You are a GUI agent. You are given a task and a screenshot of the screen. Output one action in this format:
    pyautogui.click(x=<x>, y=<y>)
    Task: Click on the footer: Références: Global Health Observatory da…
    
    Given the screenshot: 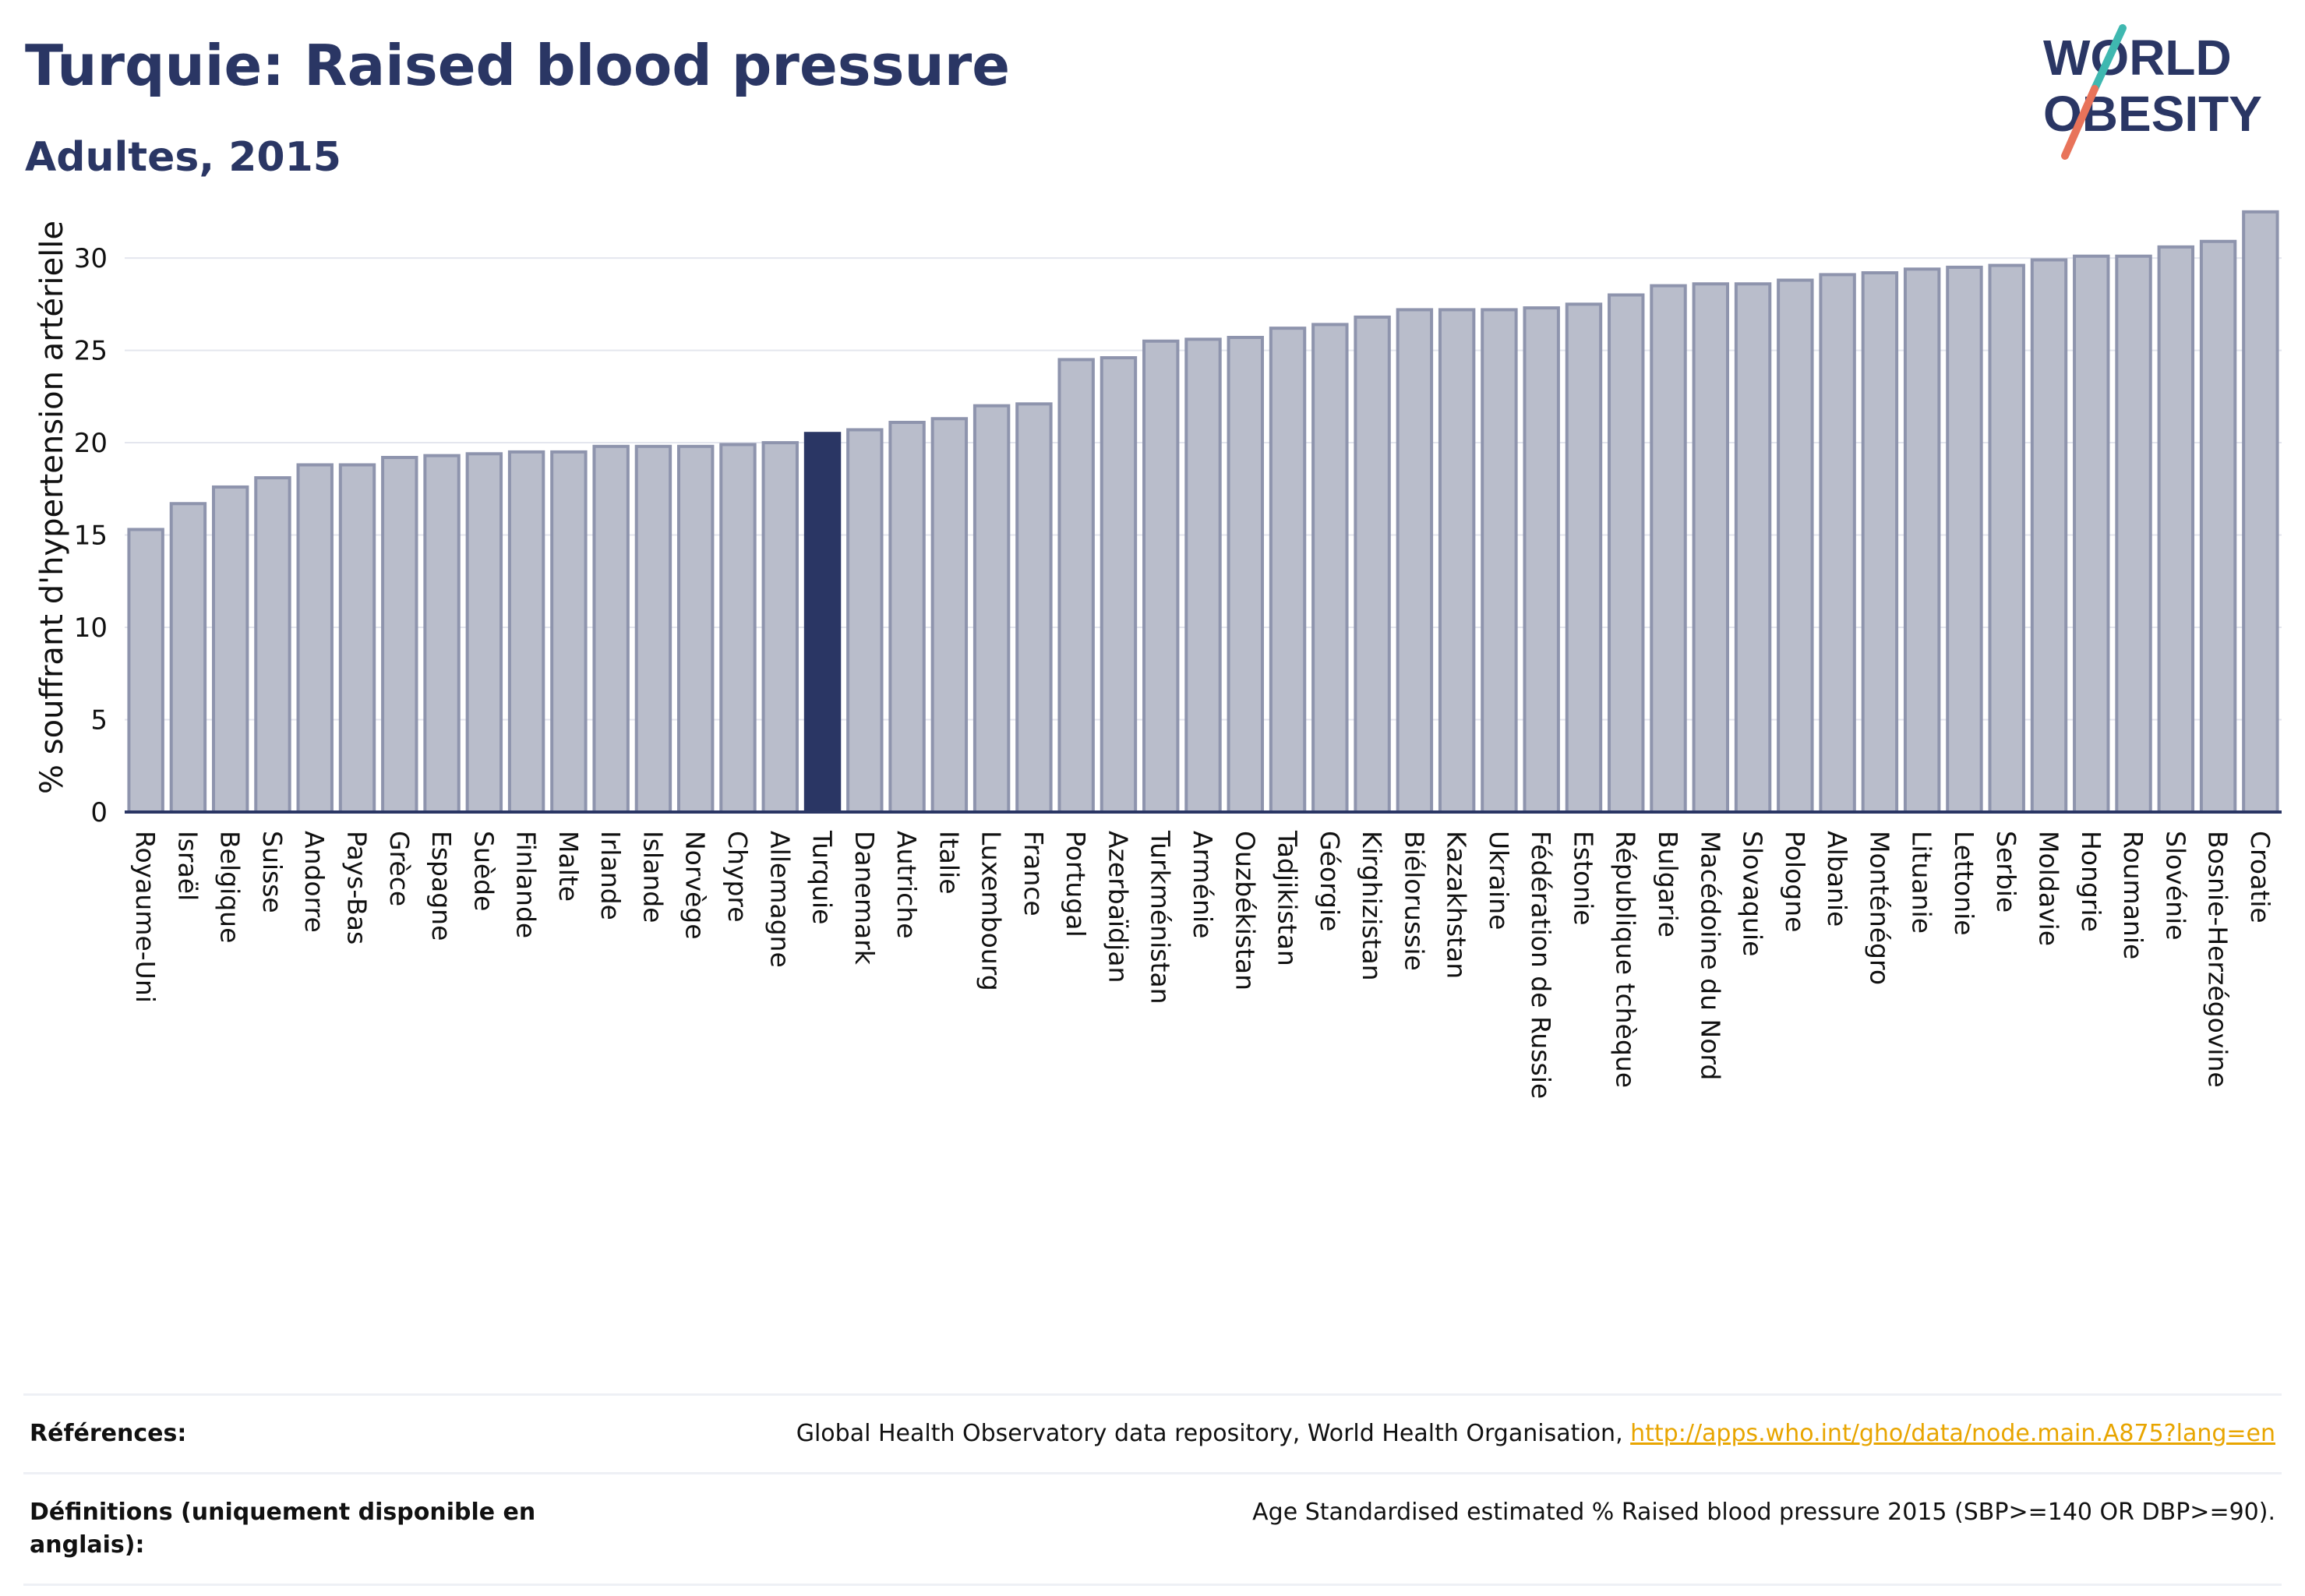 What is the action you would take?
    pyautogui.click(x=1152, y=1489)
    